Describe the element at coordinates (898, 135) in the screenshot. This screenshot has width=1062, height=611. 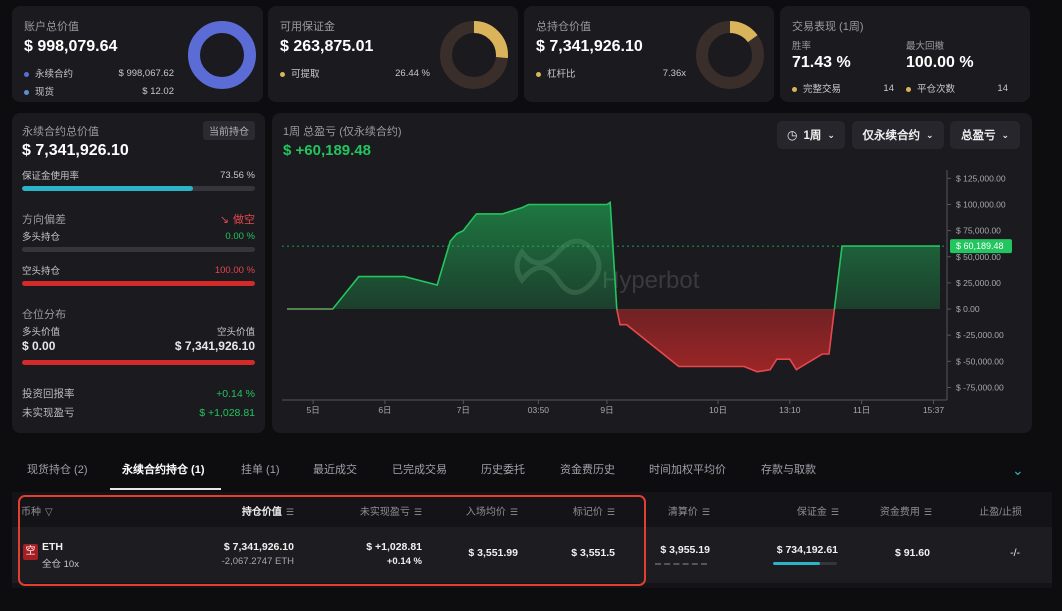
I see `scope-select: 仅永续合约 ⌄` at that location.